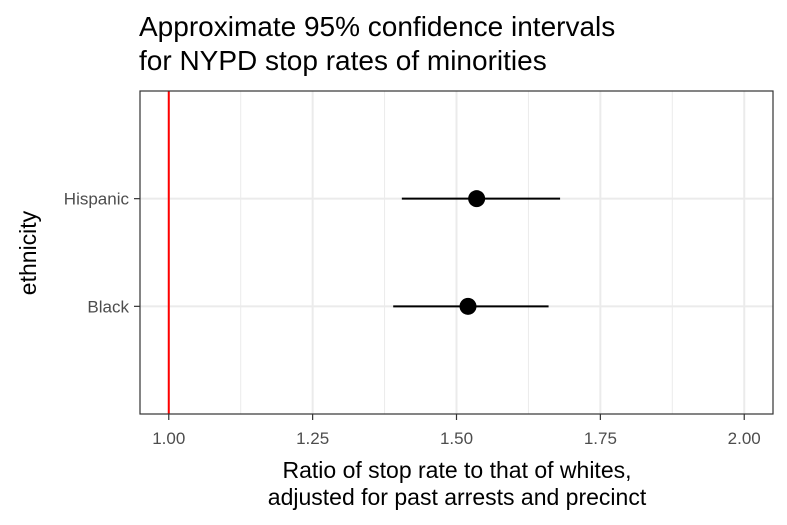 Image resolution: width=787 pixels, height=525 pixels. Describe the element at coordinates (377, 26) in the screenshot. I see `chart-title-line-1: Approximate 95% confidence intervals` at that location.